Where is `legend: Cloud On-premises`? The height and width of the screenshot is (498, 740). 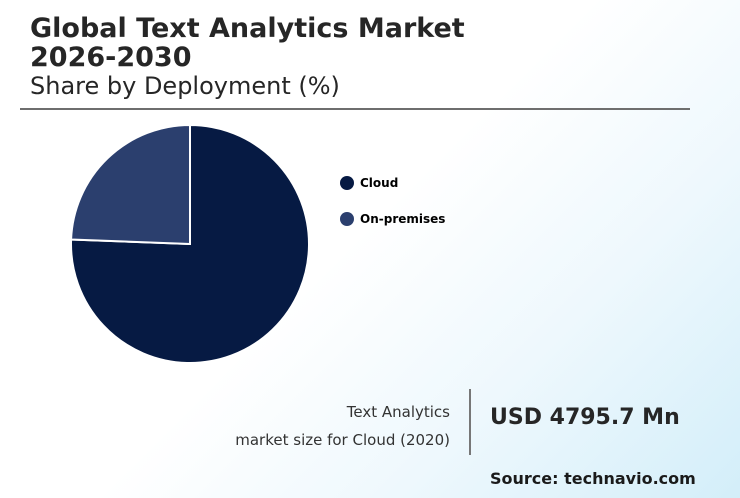
legend: Cloud On-premises is located at coordinates (392, 210).